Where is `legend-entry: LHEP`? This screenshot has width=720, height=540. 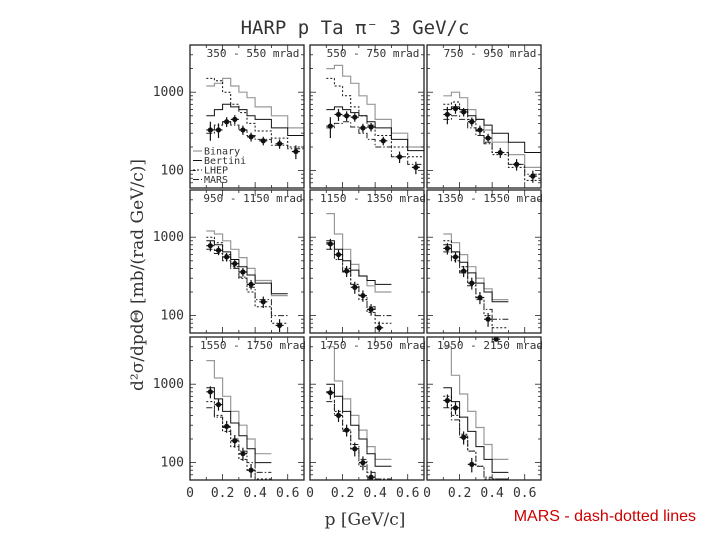 legend-entry: LHEP is located at coordinates (216, 171).